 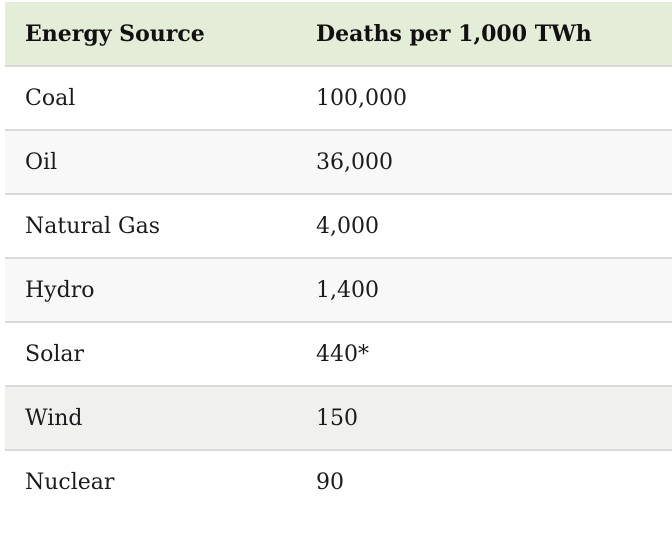 I want to click on cell-deaths: 440*, so click(x=484, y=354).